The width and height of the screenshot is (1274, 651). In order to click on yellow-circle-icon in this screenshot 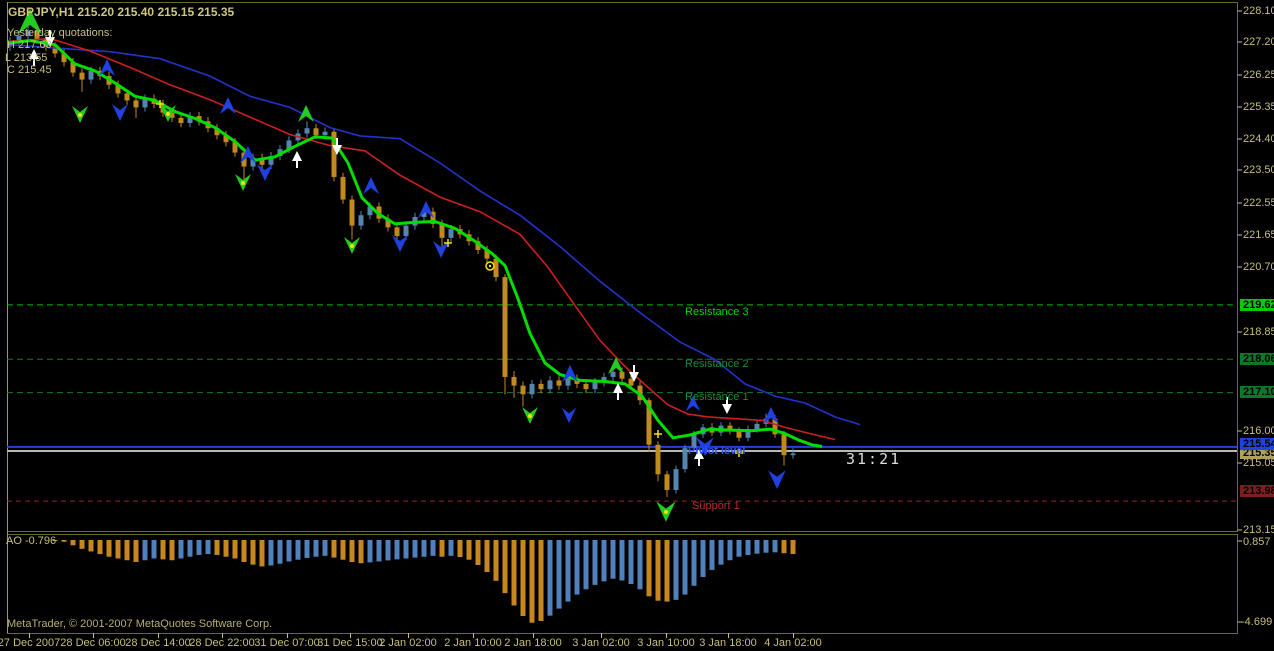, I will do `click(490, 266)`.